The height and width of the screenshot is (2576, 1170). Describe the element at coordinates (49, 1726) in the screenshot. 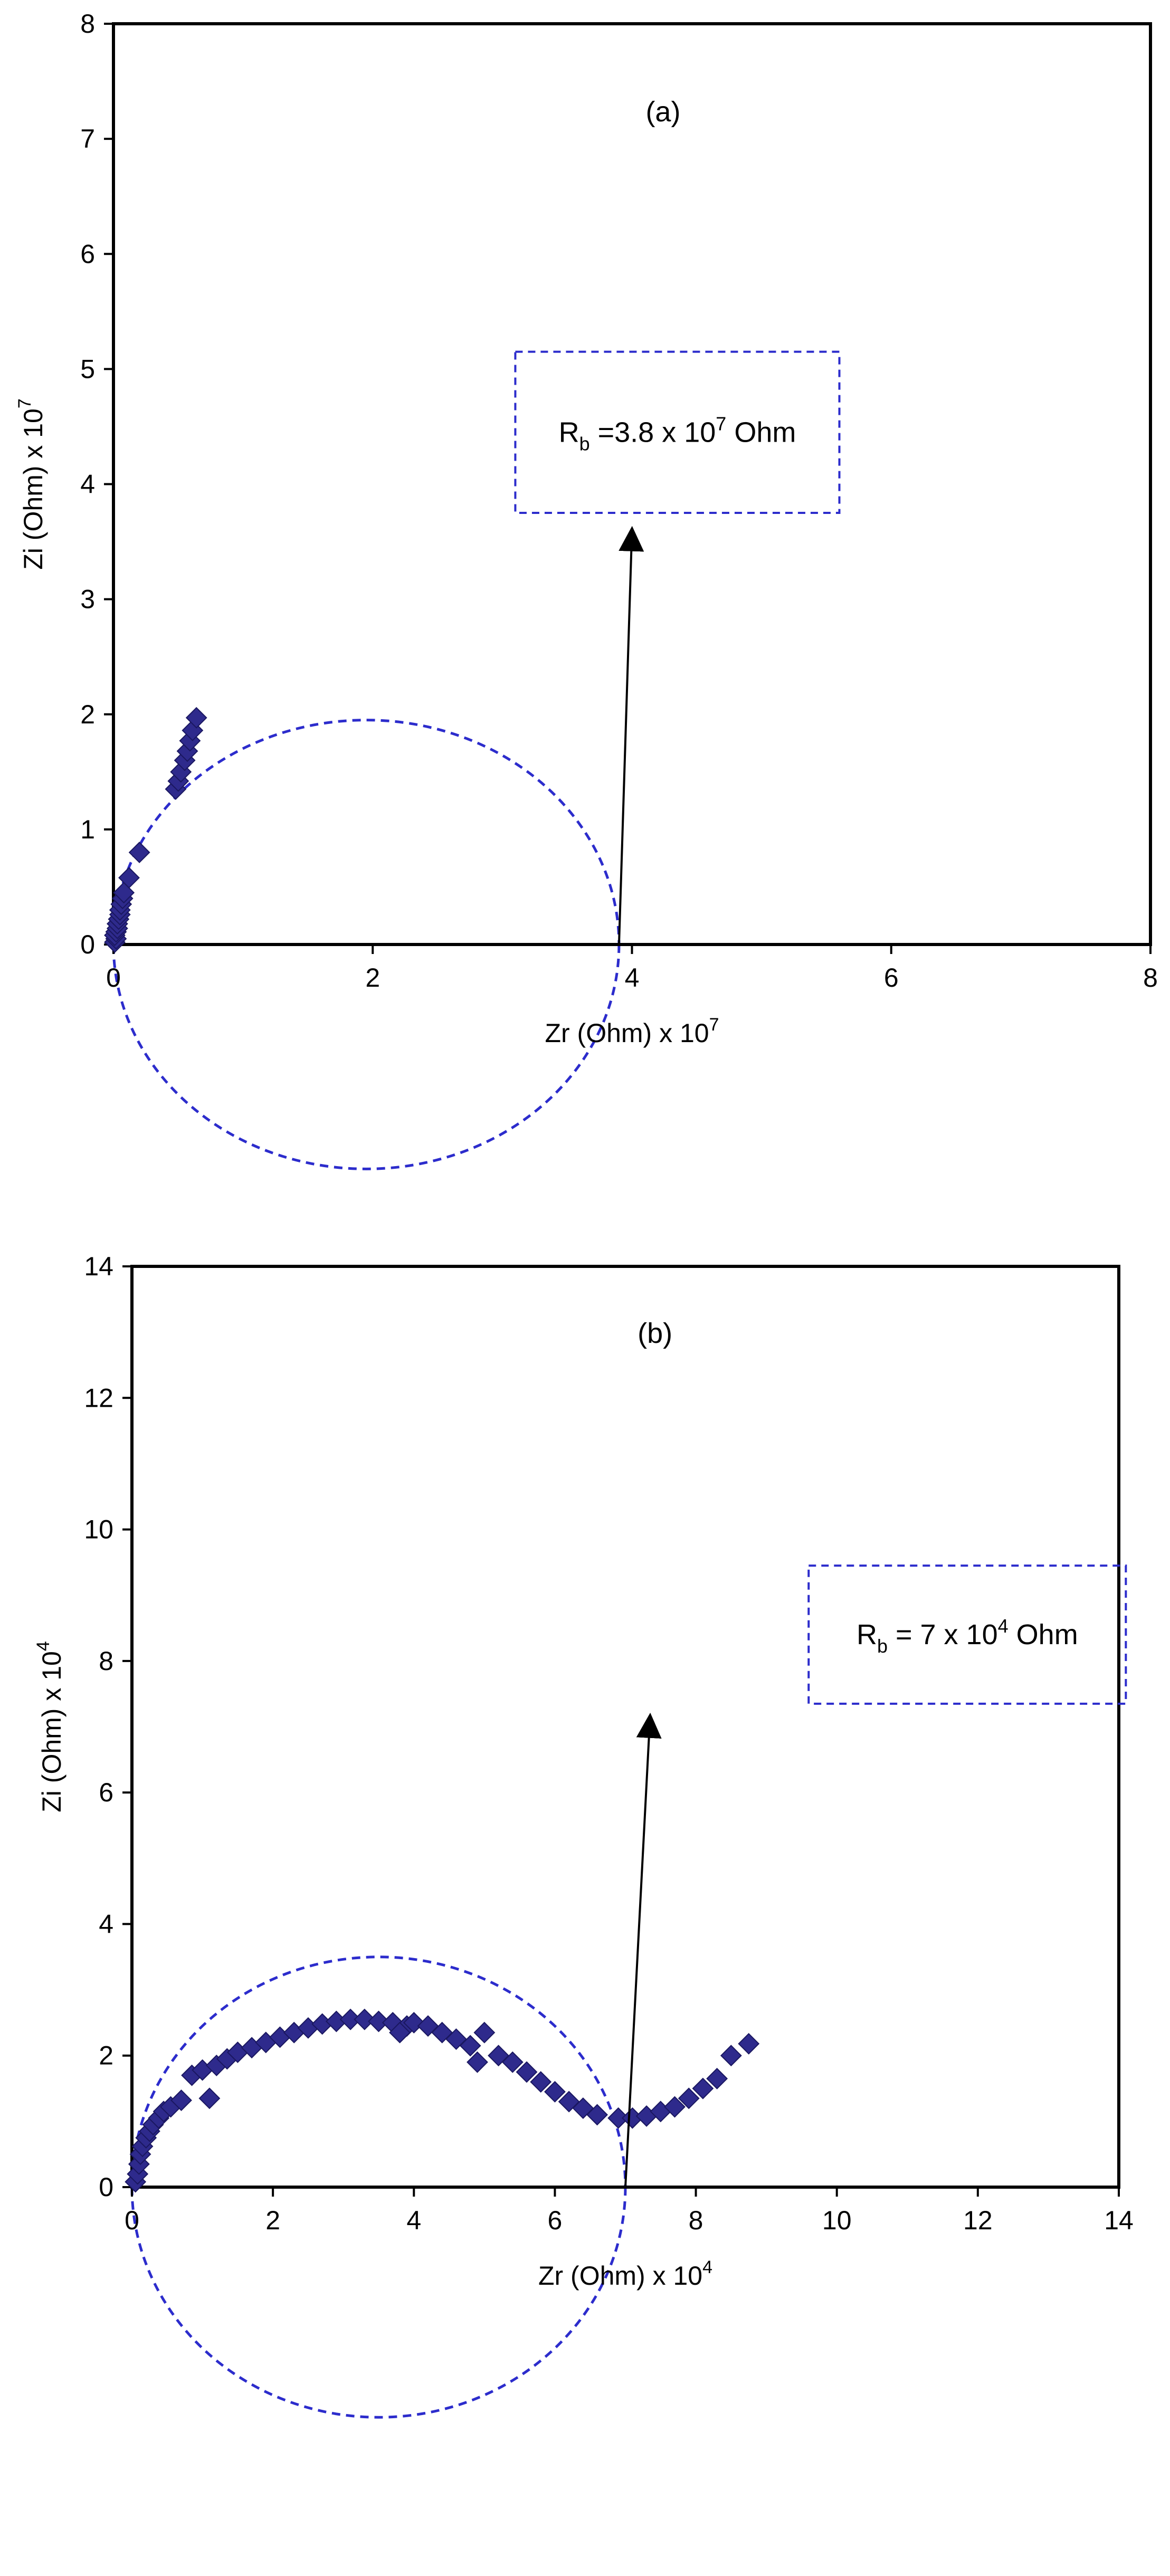

I see `y-axis-label: Zi (Ohm) x 104` at that location.